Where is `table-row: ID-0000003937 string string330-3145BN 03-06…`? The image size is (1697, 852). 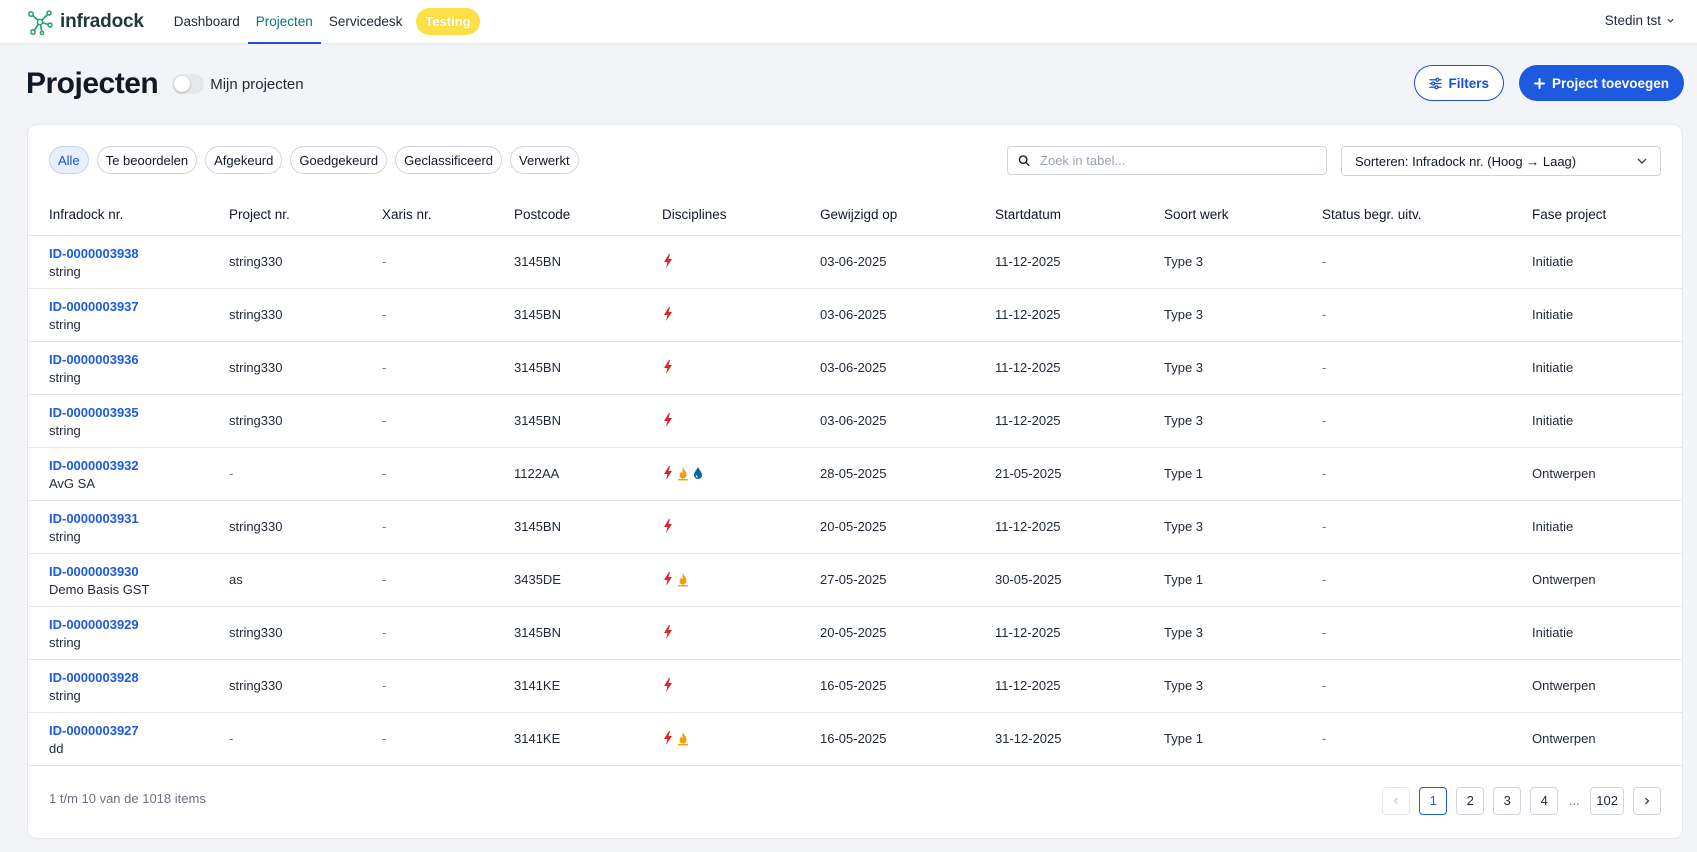 table-row: ID-0000003937 string string330-3145BN 03-06… is located at coordinates (855, 315).